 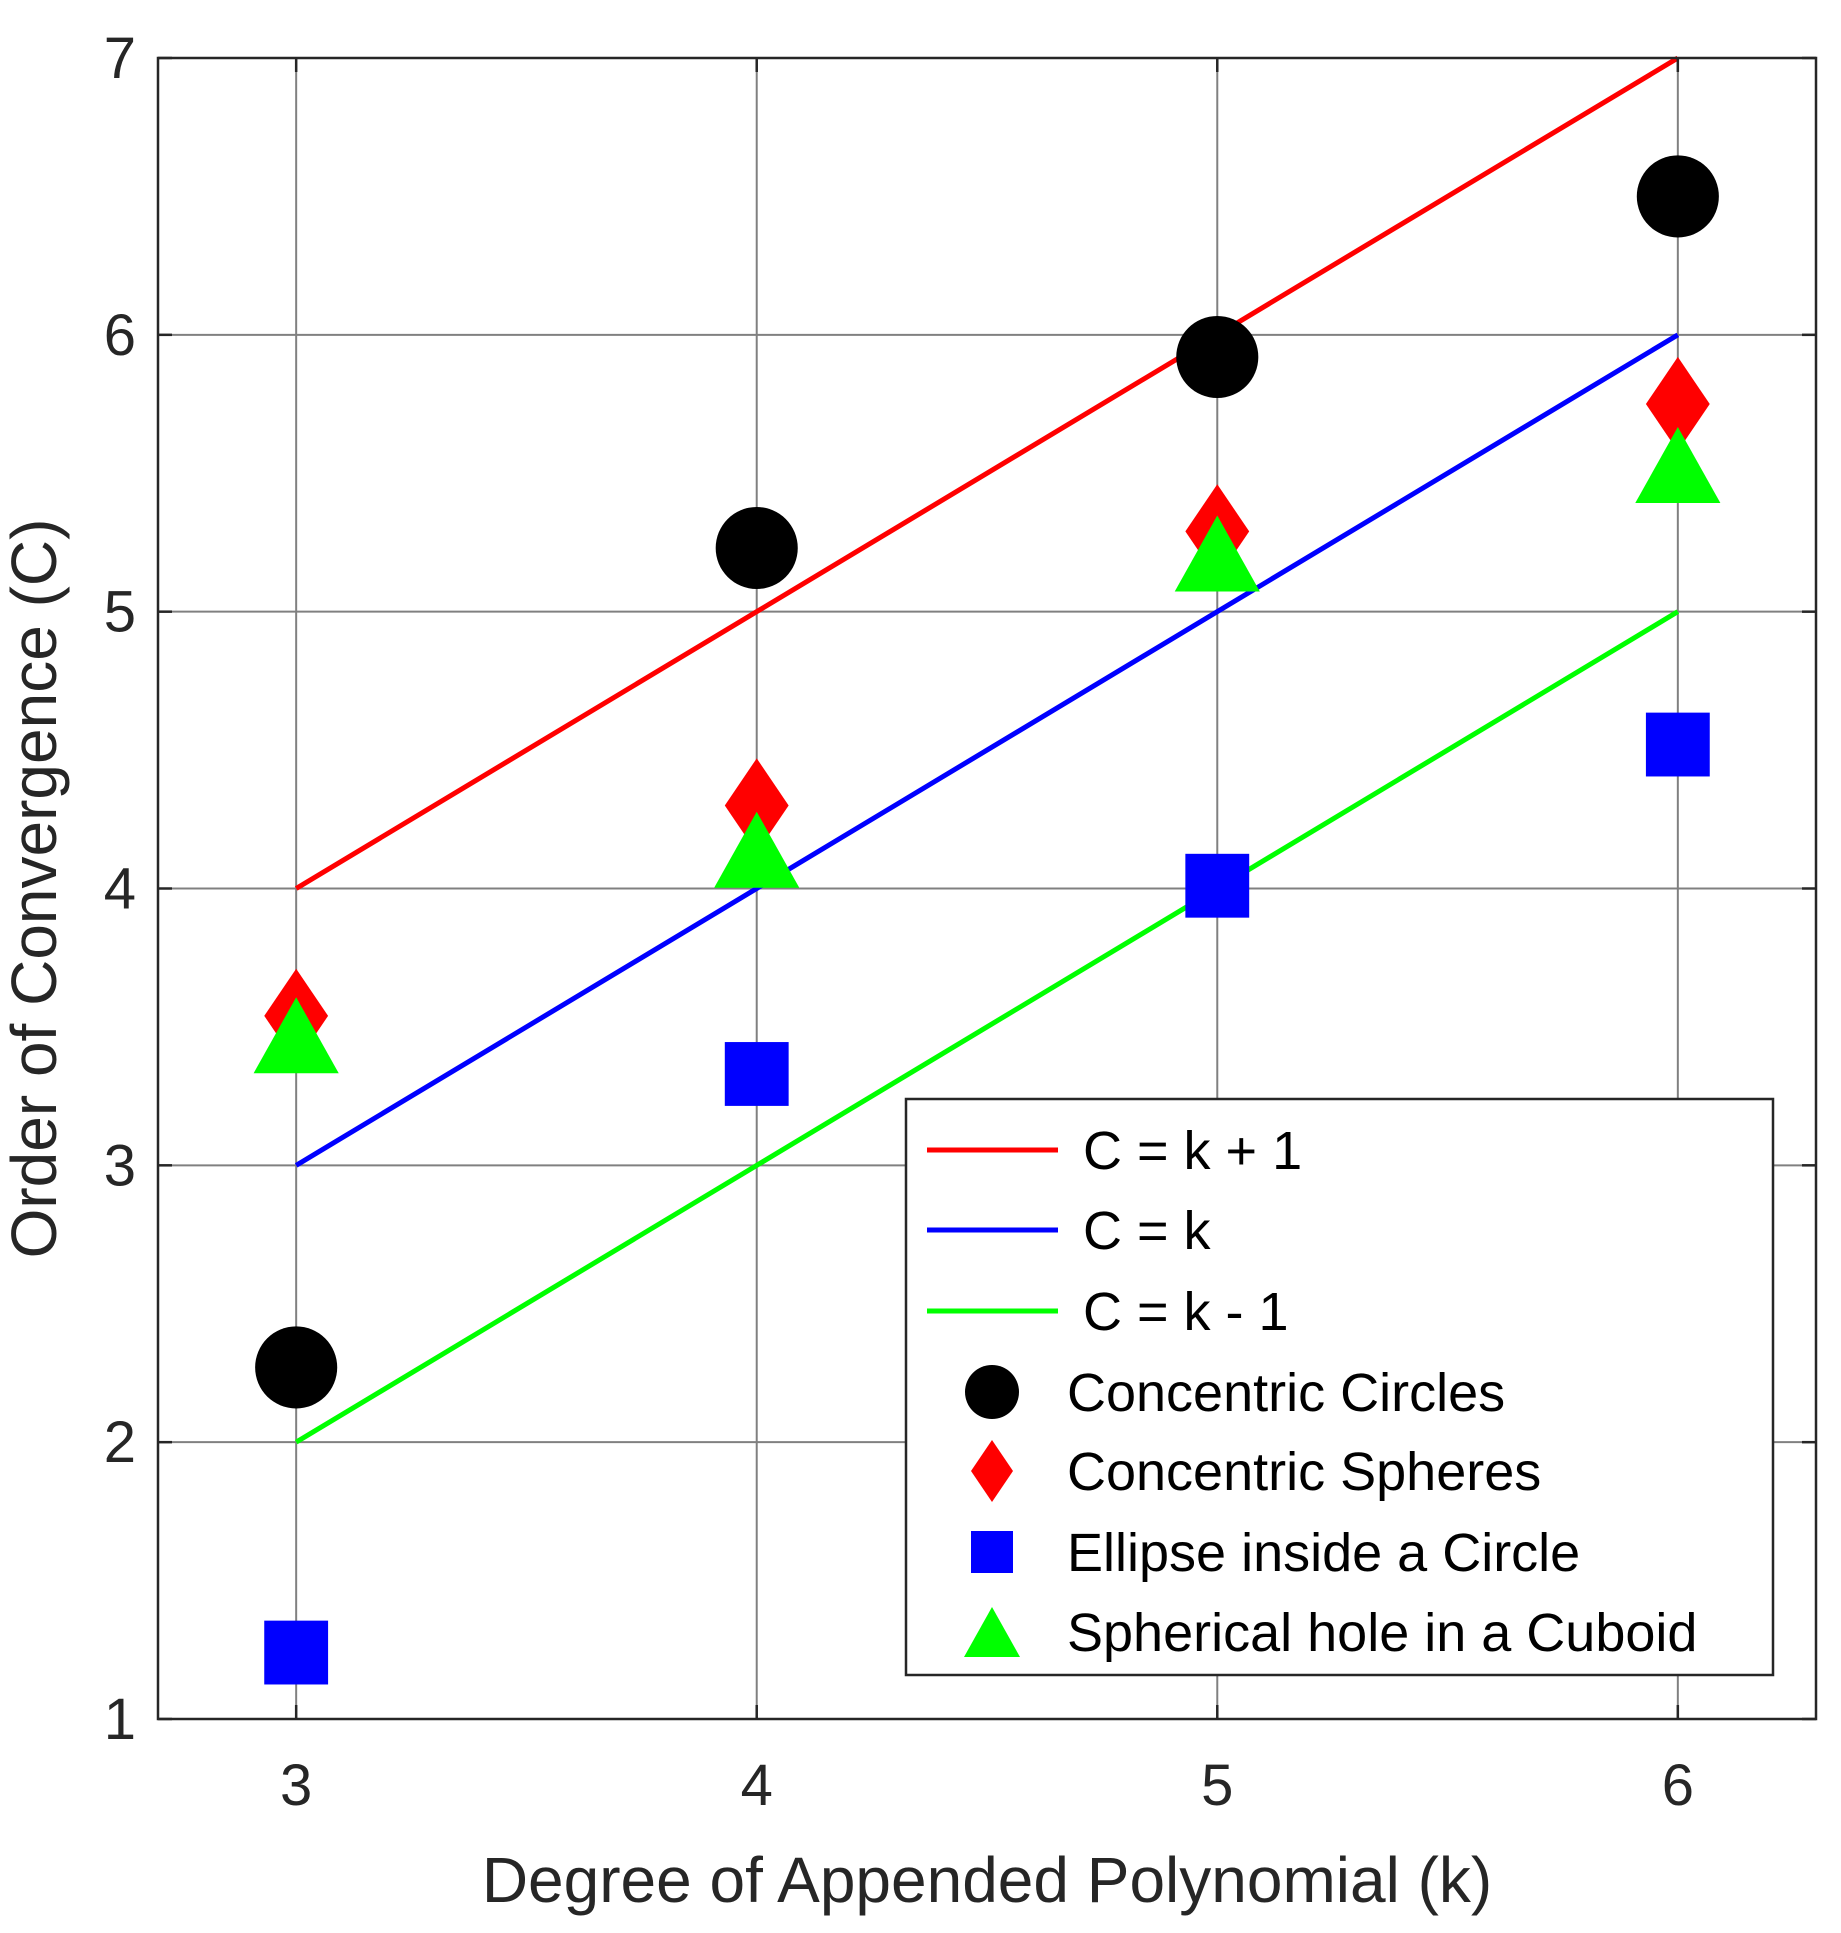 I want to click on legend-entry-label: C = k + 1, so click(x=1192, y=1151).